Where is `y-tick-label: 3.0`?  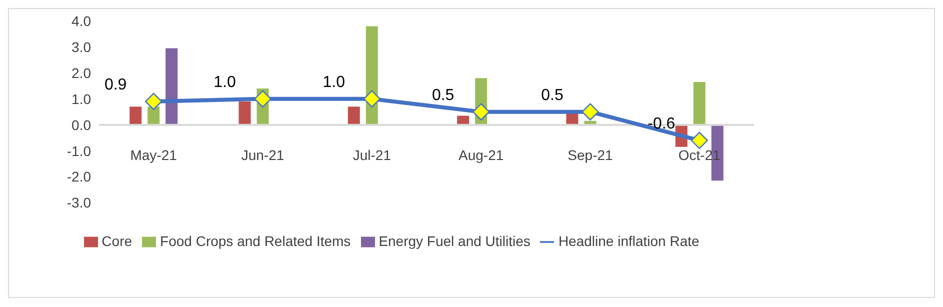 y-tick-label: 3.0 is located at coordinates (82, 46).